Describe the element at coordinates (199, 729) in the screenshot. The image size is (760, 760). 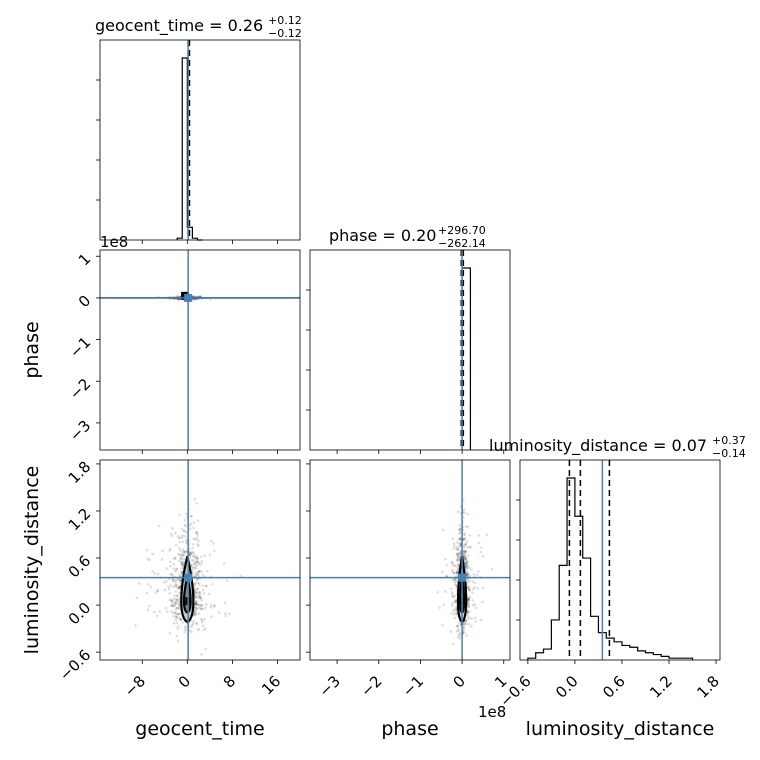
I see `xlabel-geocent-time: geocent_time` at that location.